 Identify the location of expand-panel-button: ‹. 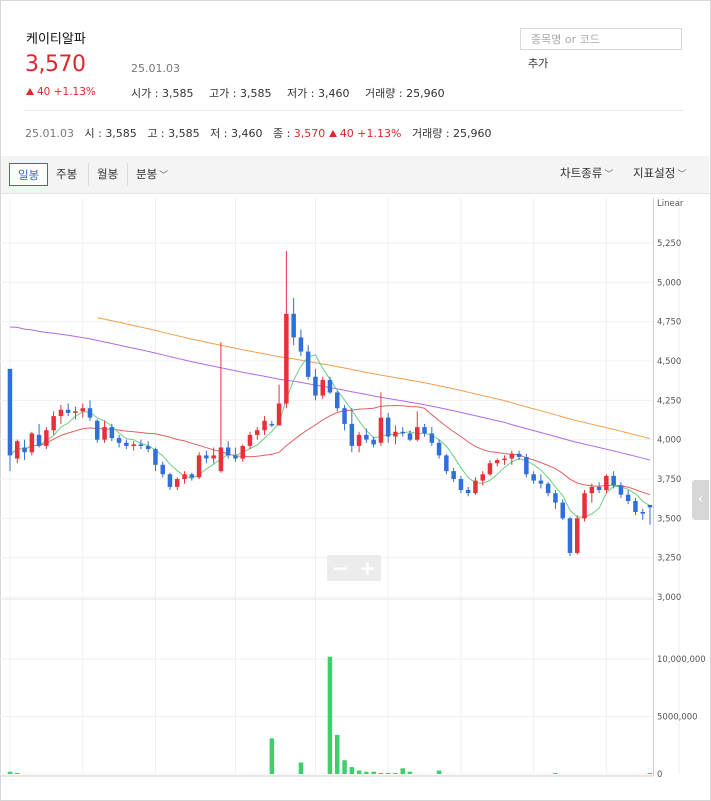
(700, 500).